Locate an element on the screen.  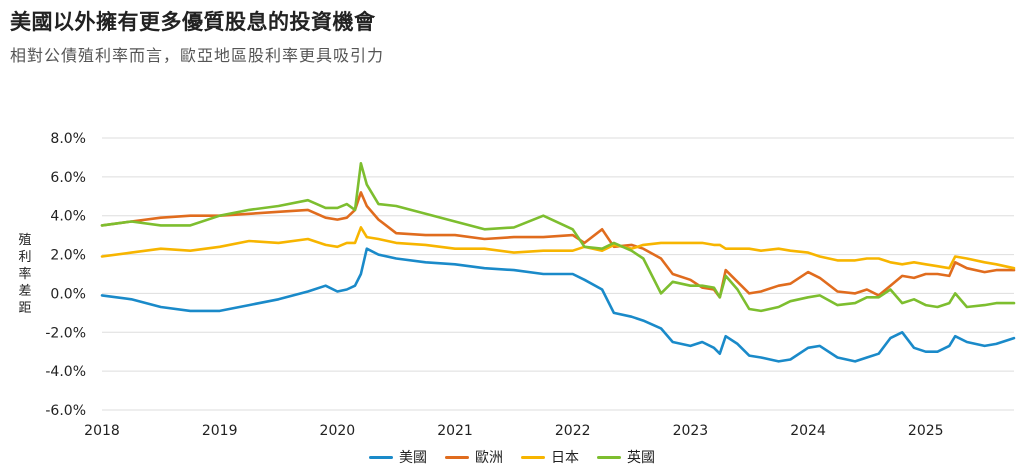
x-tick-label: 2020 is located at coordinates (338, 431).